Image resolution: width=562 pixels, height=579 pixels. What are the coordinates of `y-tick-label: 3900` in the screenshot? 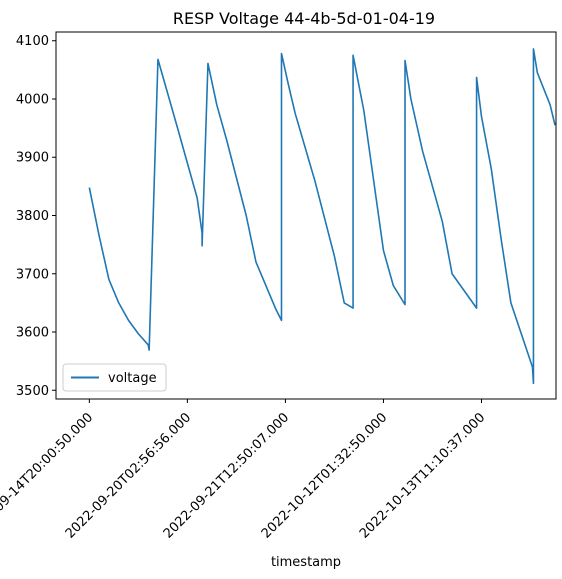 It's located at (32, 158).